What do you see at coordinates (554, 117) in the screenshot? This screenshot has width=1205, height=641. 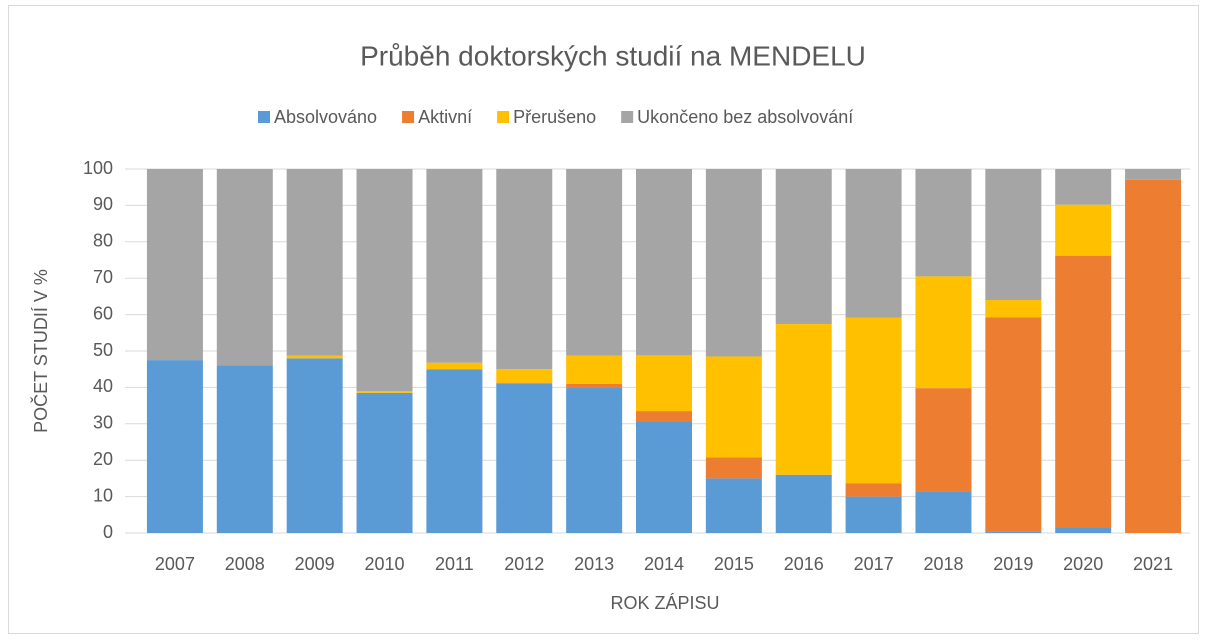 I see `legend-label: Přerušeno` at bounding box center [554, 117].